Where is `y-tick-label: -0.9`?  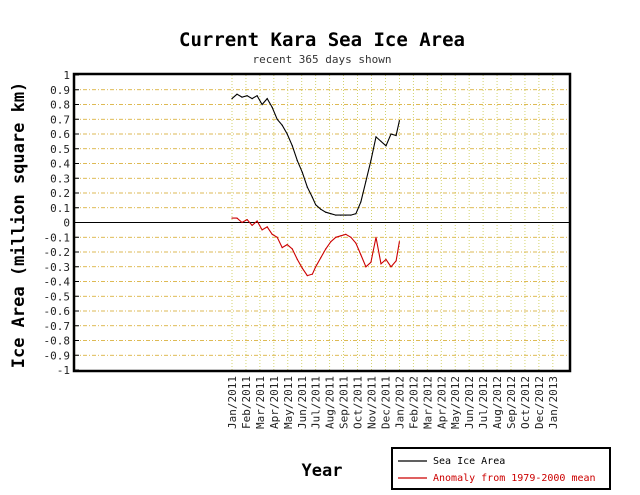
y-tick-label: -0.9 is located at coordinates (57, 355).